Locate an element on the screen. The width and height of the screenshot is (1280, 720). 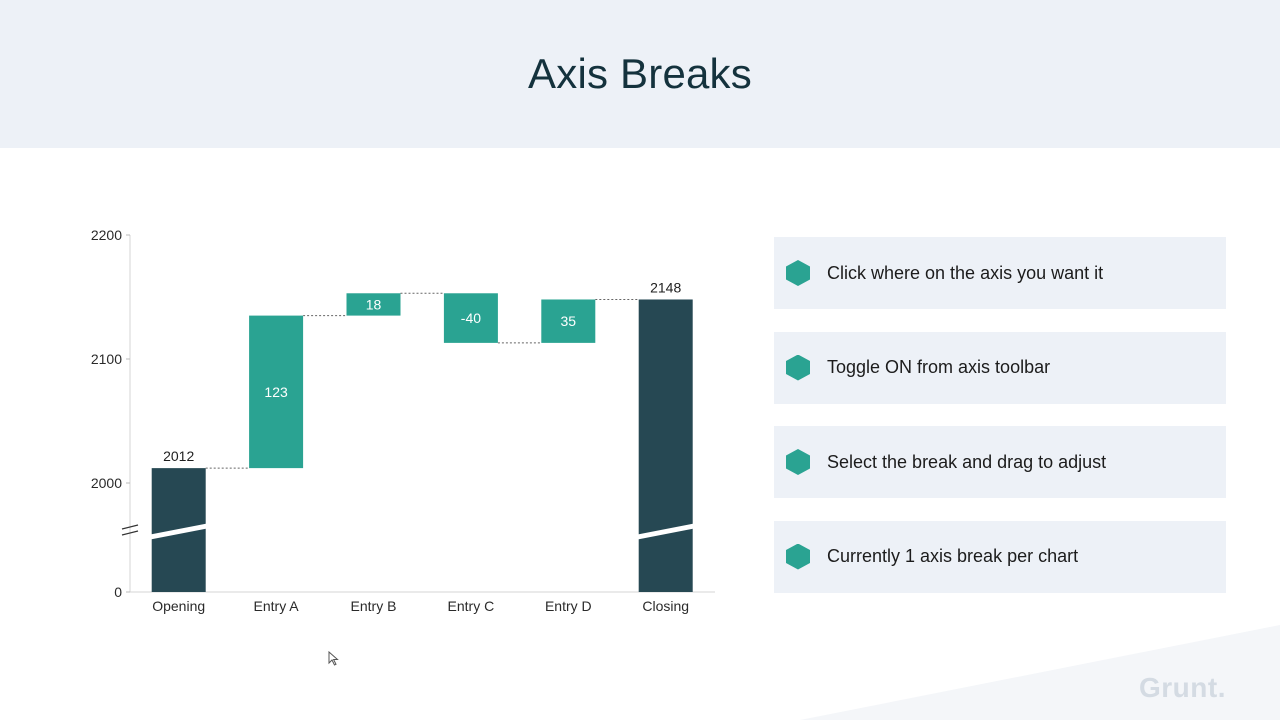
step-item: Currently 1 axis break per chart is located at coordinates (1000, 556).